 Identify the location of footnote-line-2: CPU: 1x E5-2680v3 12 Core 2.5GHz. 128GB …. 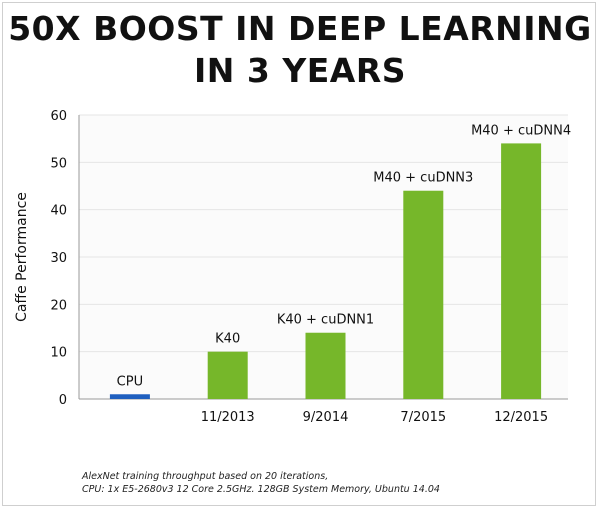
(261, 489).